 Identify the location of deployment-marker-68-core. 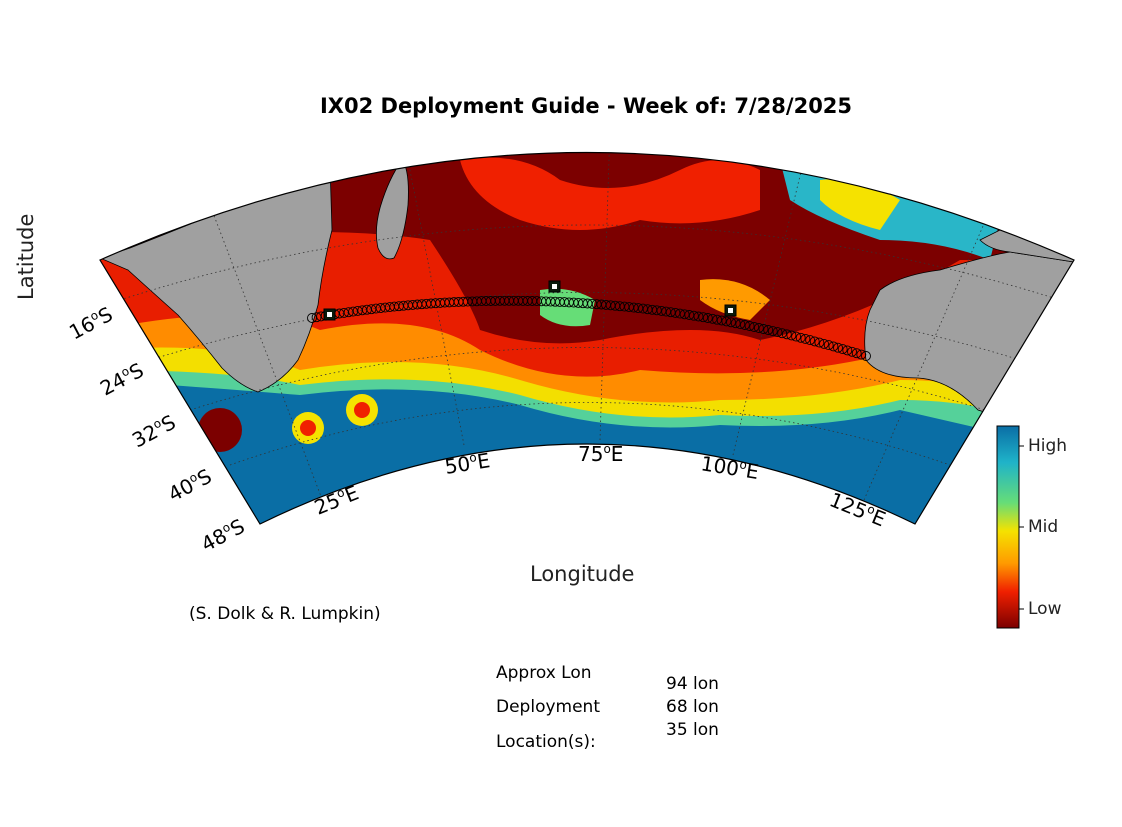
(554, 286).